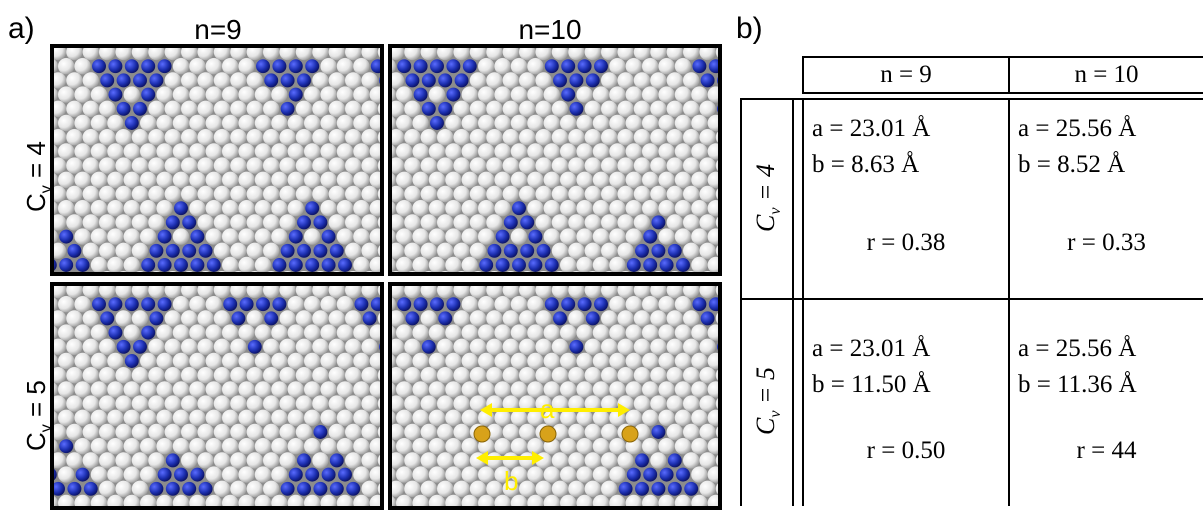  I want to click on table-cell-b: b = 8.52 Å, so click(1072, 164).